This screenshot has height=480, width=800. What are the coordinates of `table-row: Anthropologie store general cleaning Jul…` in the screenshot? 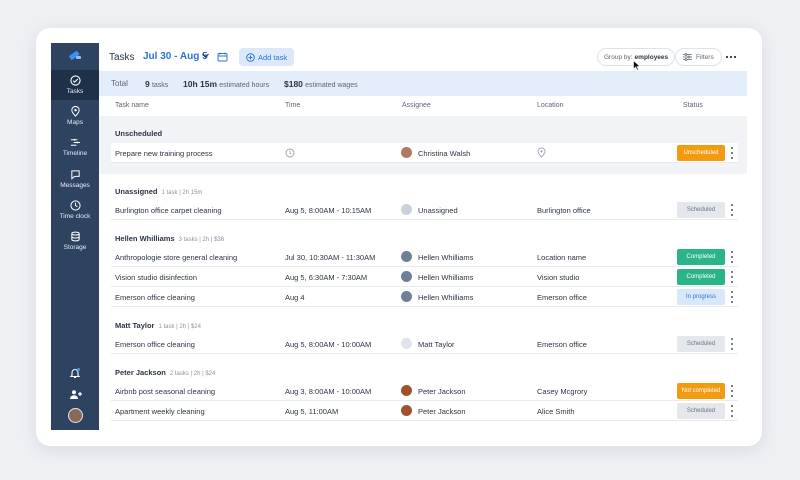 It's located at (424, 257).